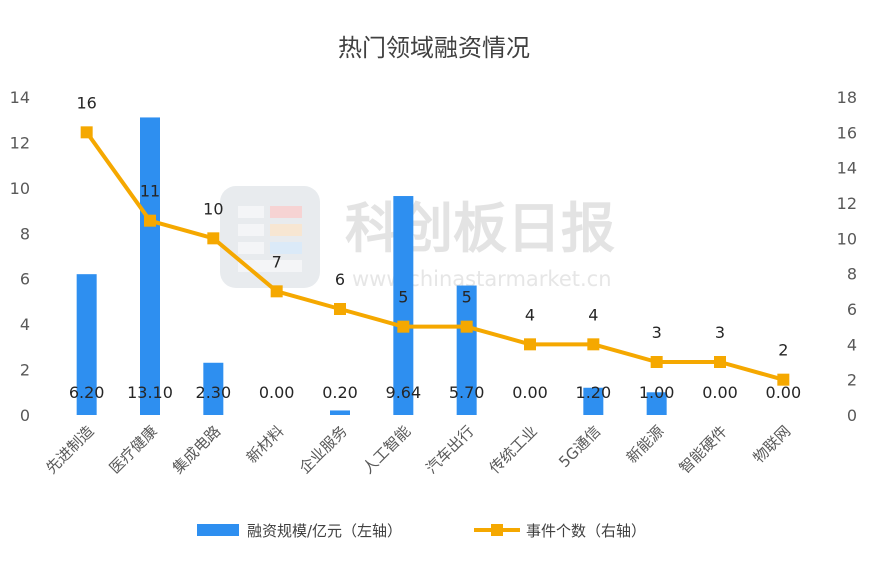 The height and width of the screenshot is (564, 869). I want to click on category-label: 汽车出行, so click(449, 449).